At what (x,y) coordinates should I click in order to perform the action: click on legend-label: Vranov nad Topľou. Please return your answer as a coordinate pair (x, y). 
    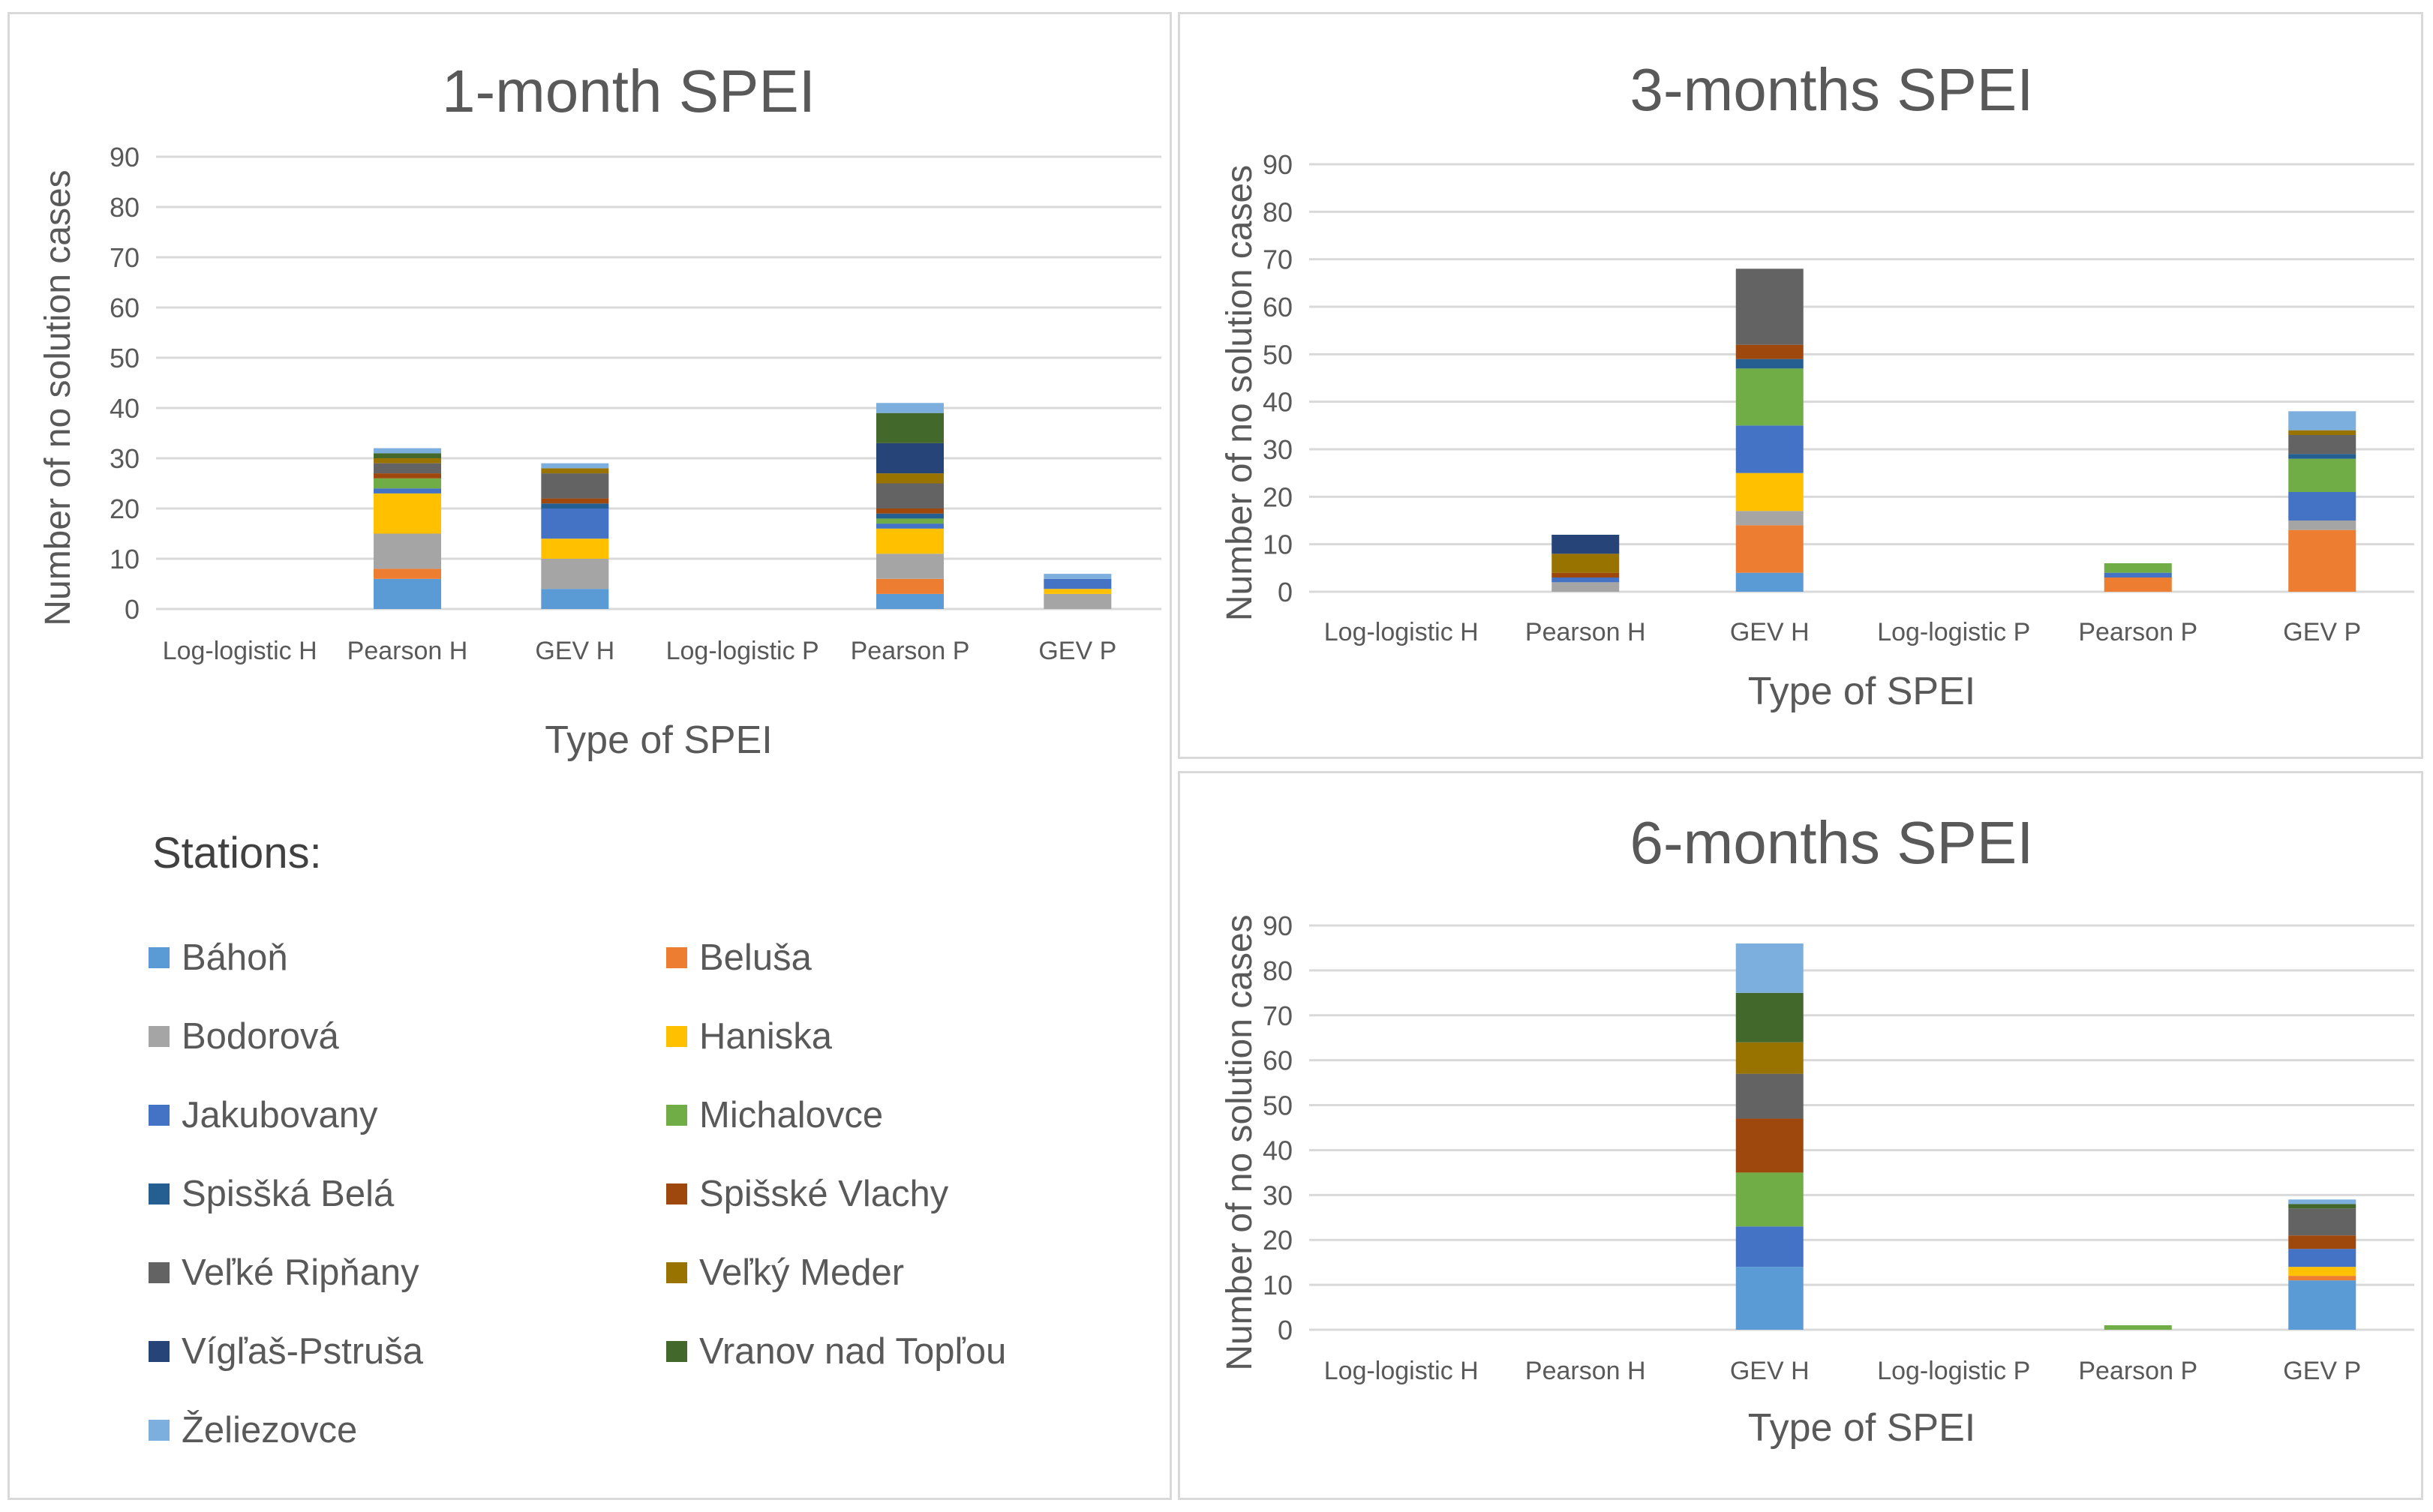
    Looking at the image, I should click on (853, 1351).